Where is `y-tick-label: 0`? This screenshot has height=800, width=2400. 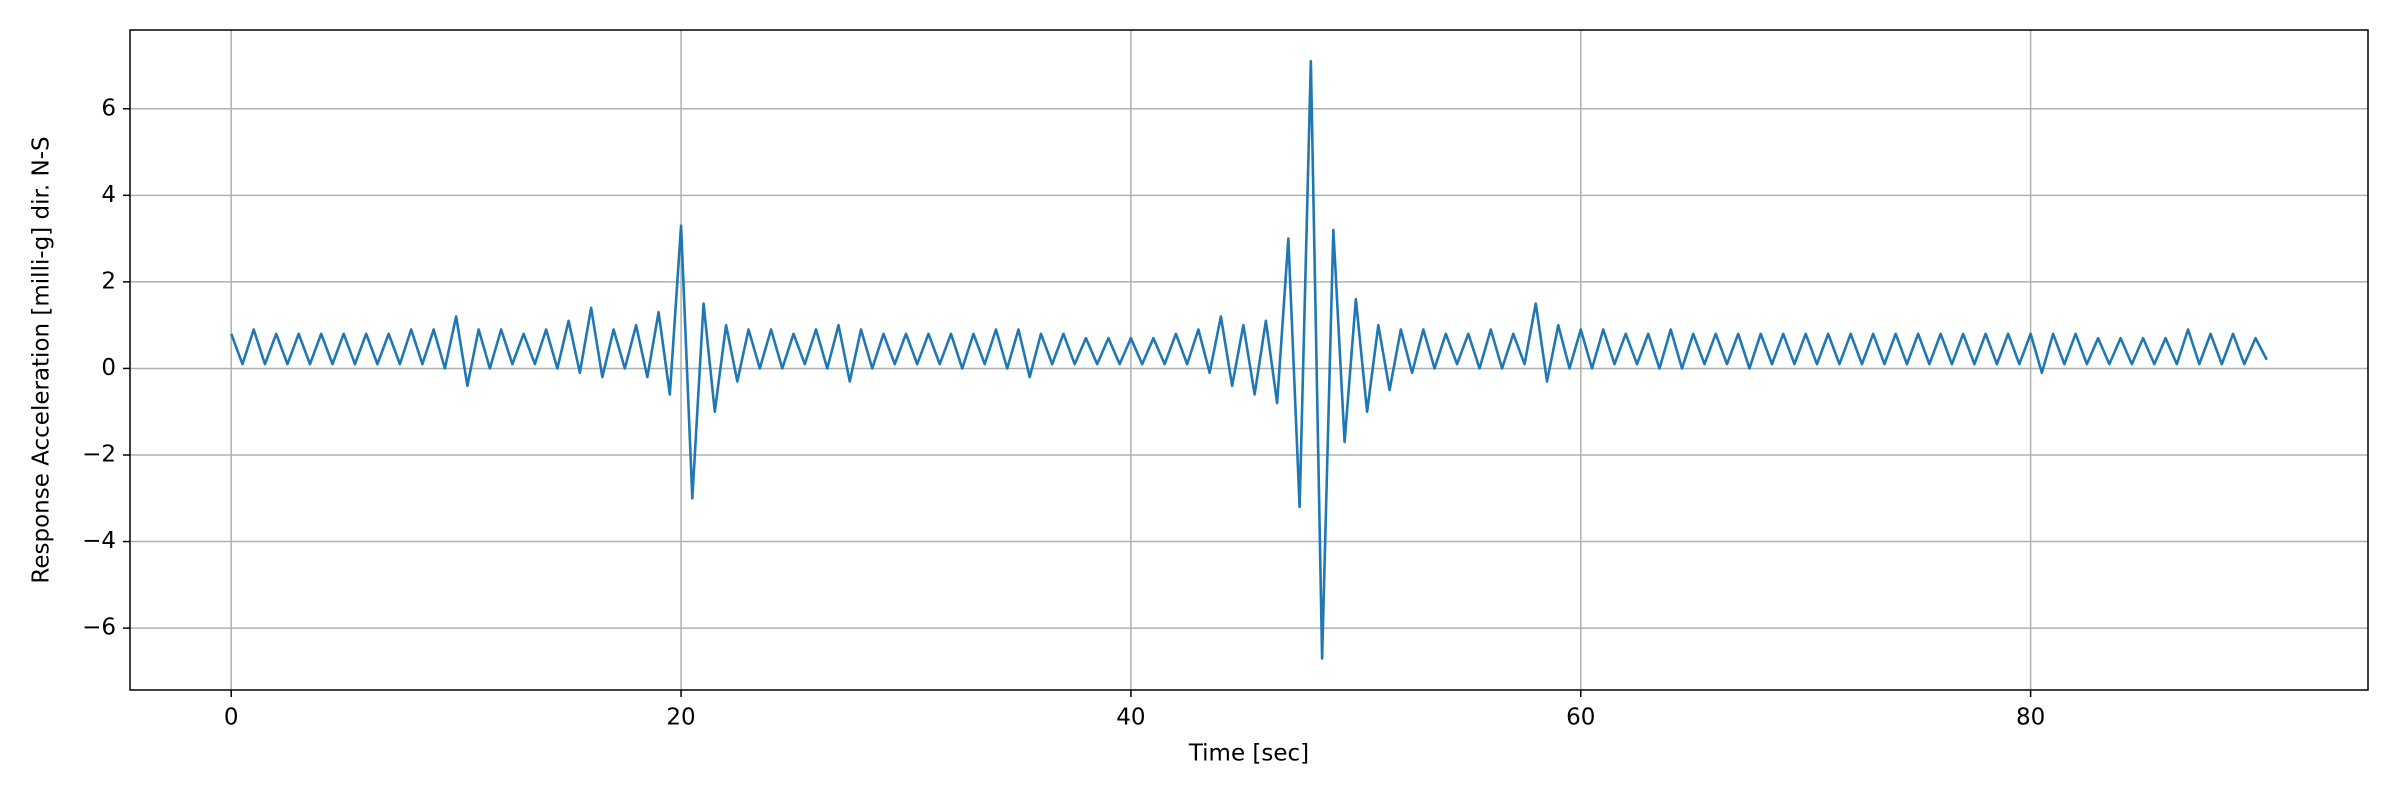
y-tick-label: 0 is located at coordinates (108, 368).